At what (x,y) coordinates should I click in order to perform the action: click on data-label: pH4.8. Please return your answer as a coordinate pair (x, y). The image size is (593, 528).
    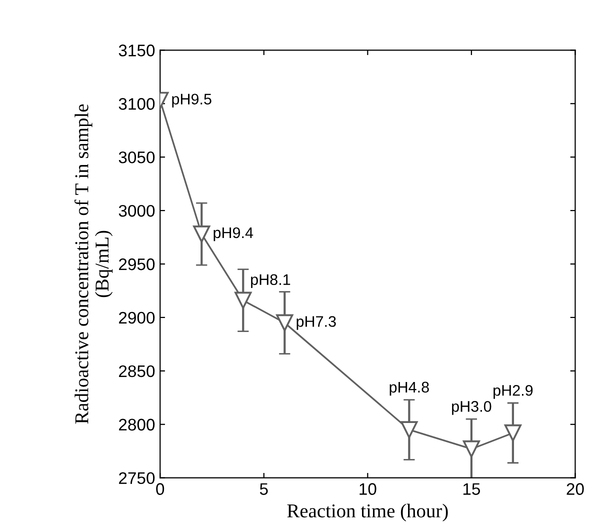
    Looking at the image, I should click on (409, 389).